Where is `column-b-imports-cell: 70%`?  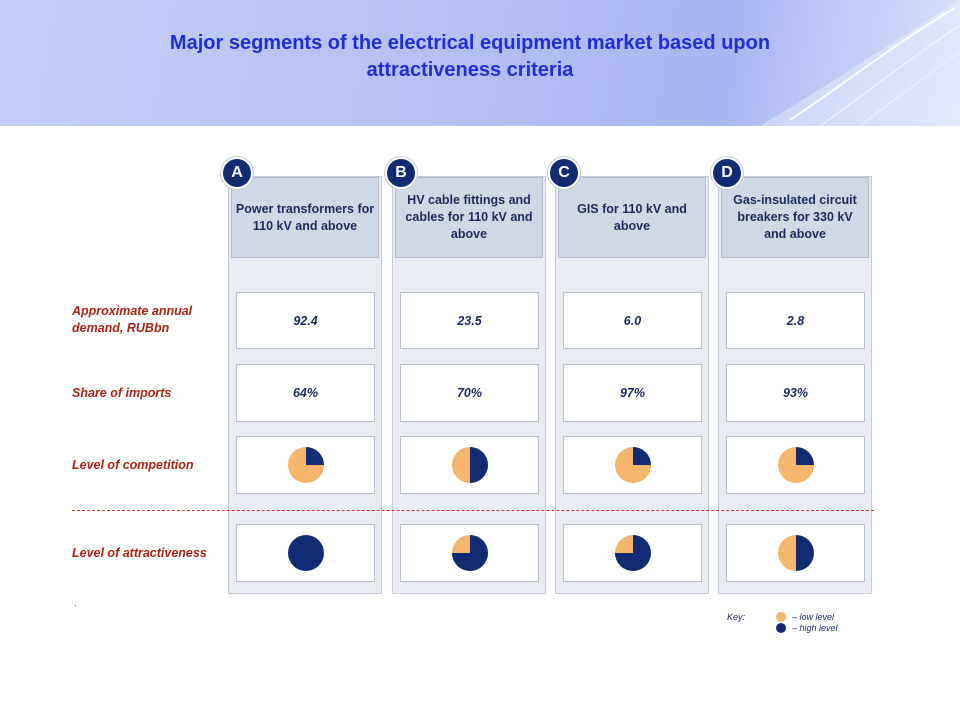 column-b-imports-cell: 70% is located at coordinates (469, 393).